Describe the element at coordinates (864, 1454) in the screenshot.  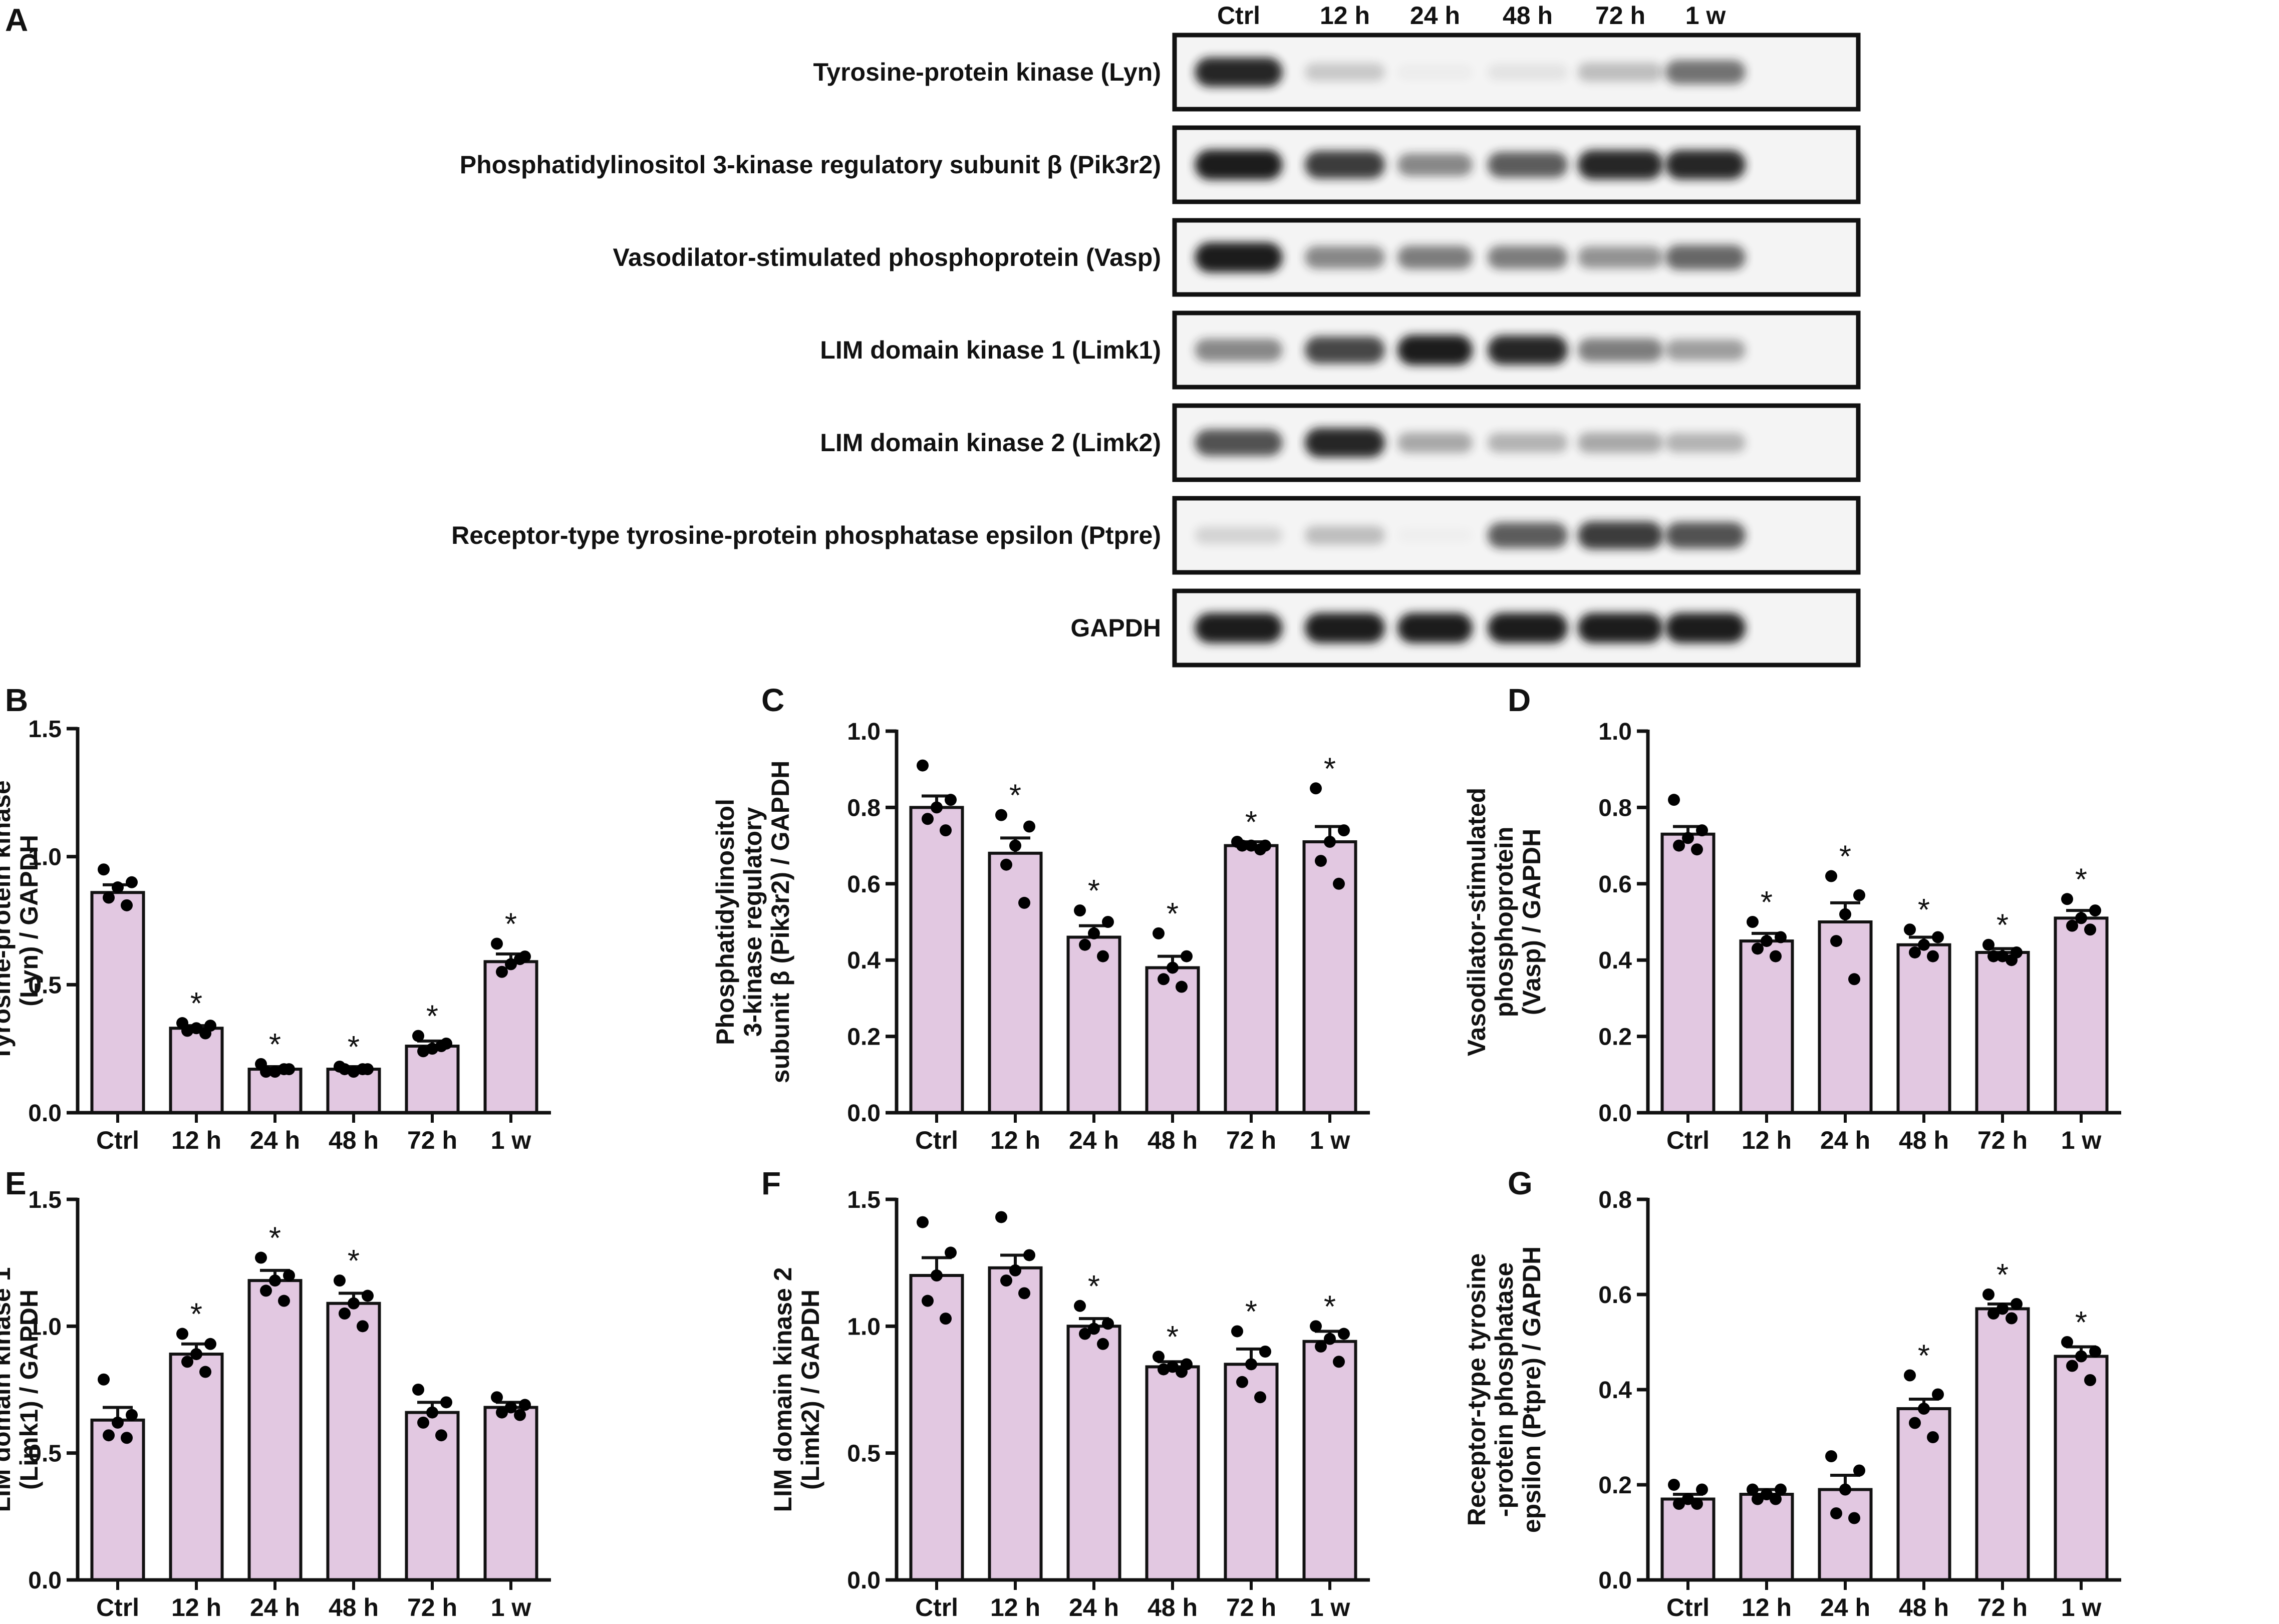
I see `y-tick-label: 0.5` at that location.